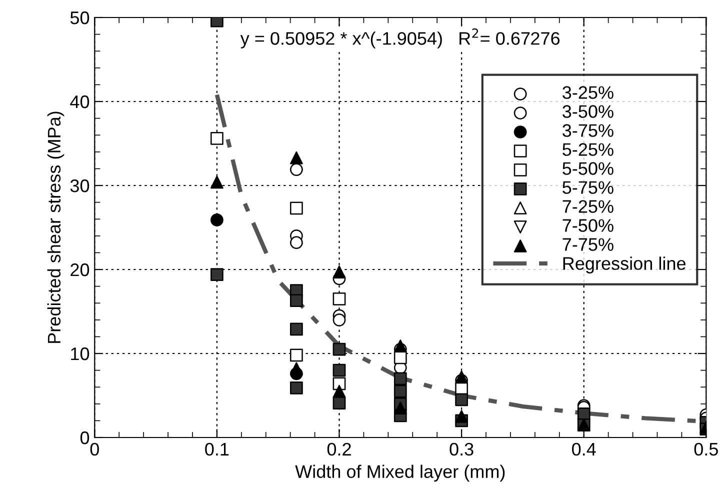 The height and width of the screenshot is (500, 728). What do you see at coordinates (80, 269) in the screenshot?
I see `y-tick-label: 20` at bounding box center [80, 269].